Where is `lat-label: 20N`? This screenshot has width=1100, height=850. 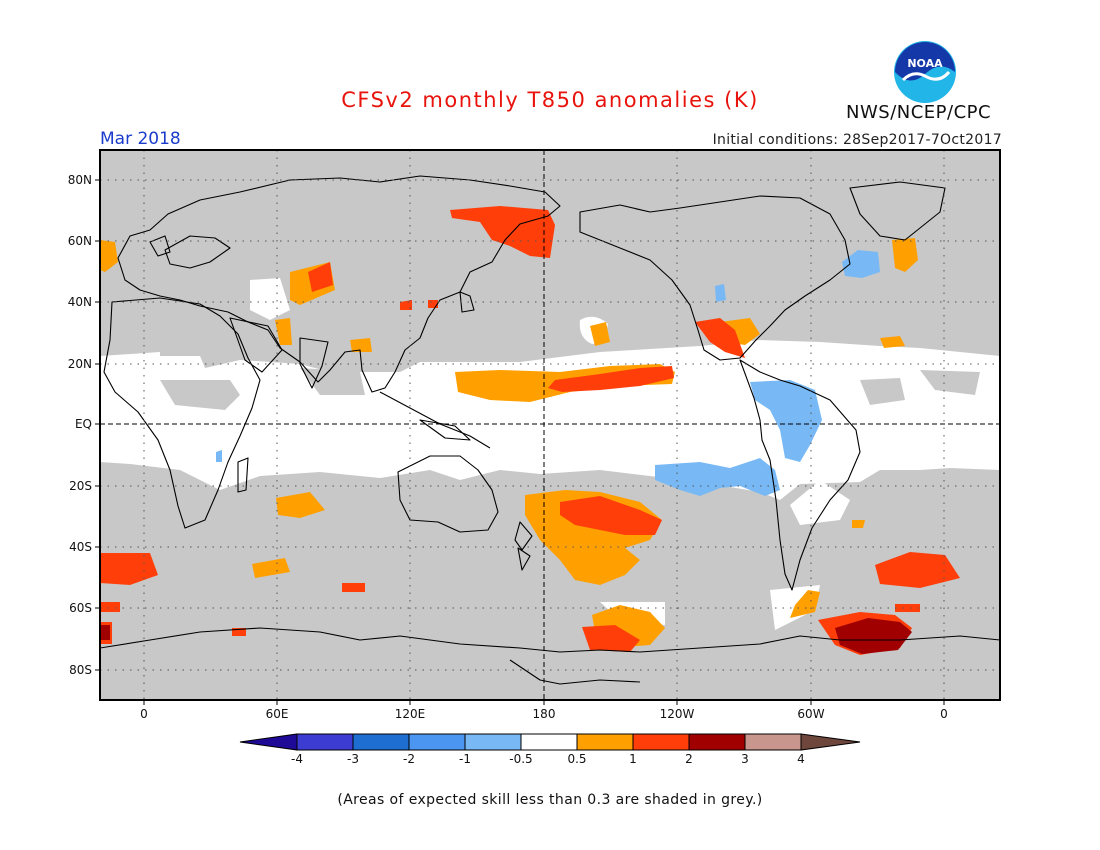
lat-label: 20N is located at coordinates (80, 364).